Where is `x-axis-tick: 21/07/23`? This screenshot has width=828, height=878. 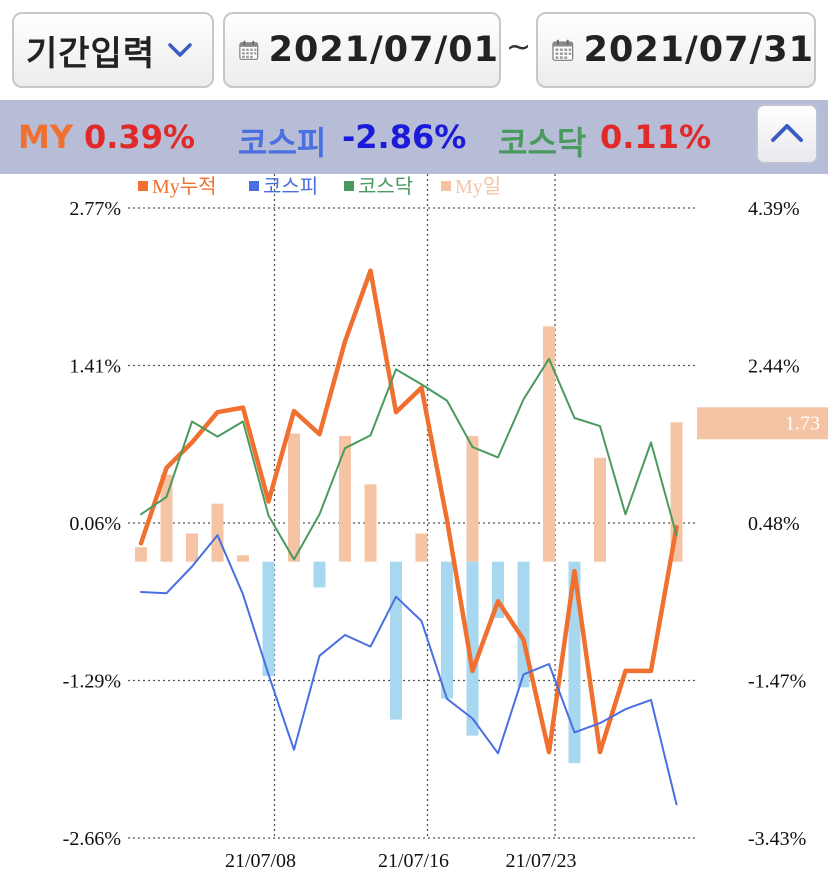
x-axis-tick: 21/07/23 is located at coordinates (540, 861).